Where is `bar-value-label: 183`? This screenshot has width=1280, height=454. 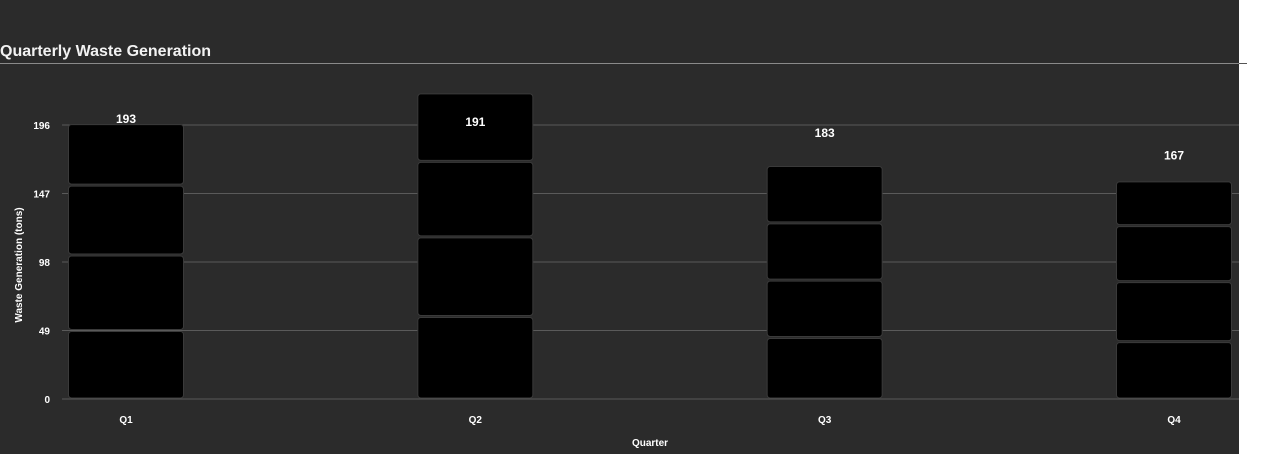 bar-value-label: 183 is located at coordinates (825, 133).